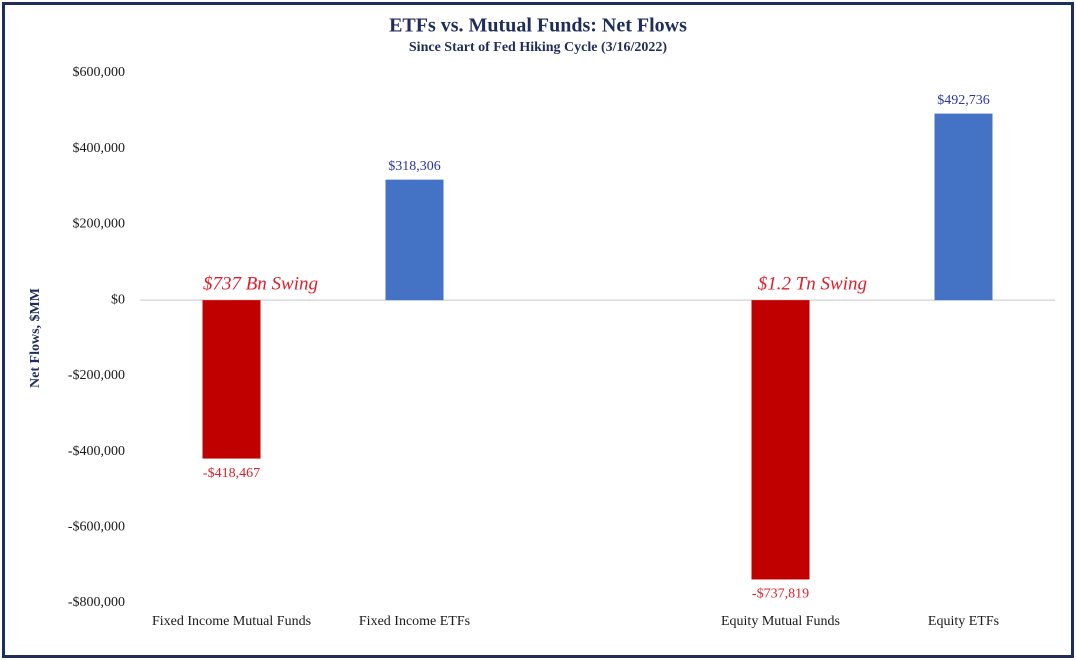 The image size is (1076, 660). What do you see at coordinates (118, 299) in the screenshot?
I see `y-tick-label: $0` at bounding box center [118, 299].